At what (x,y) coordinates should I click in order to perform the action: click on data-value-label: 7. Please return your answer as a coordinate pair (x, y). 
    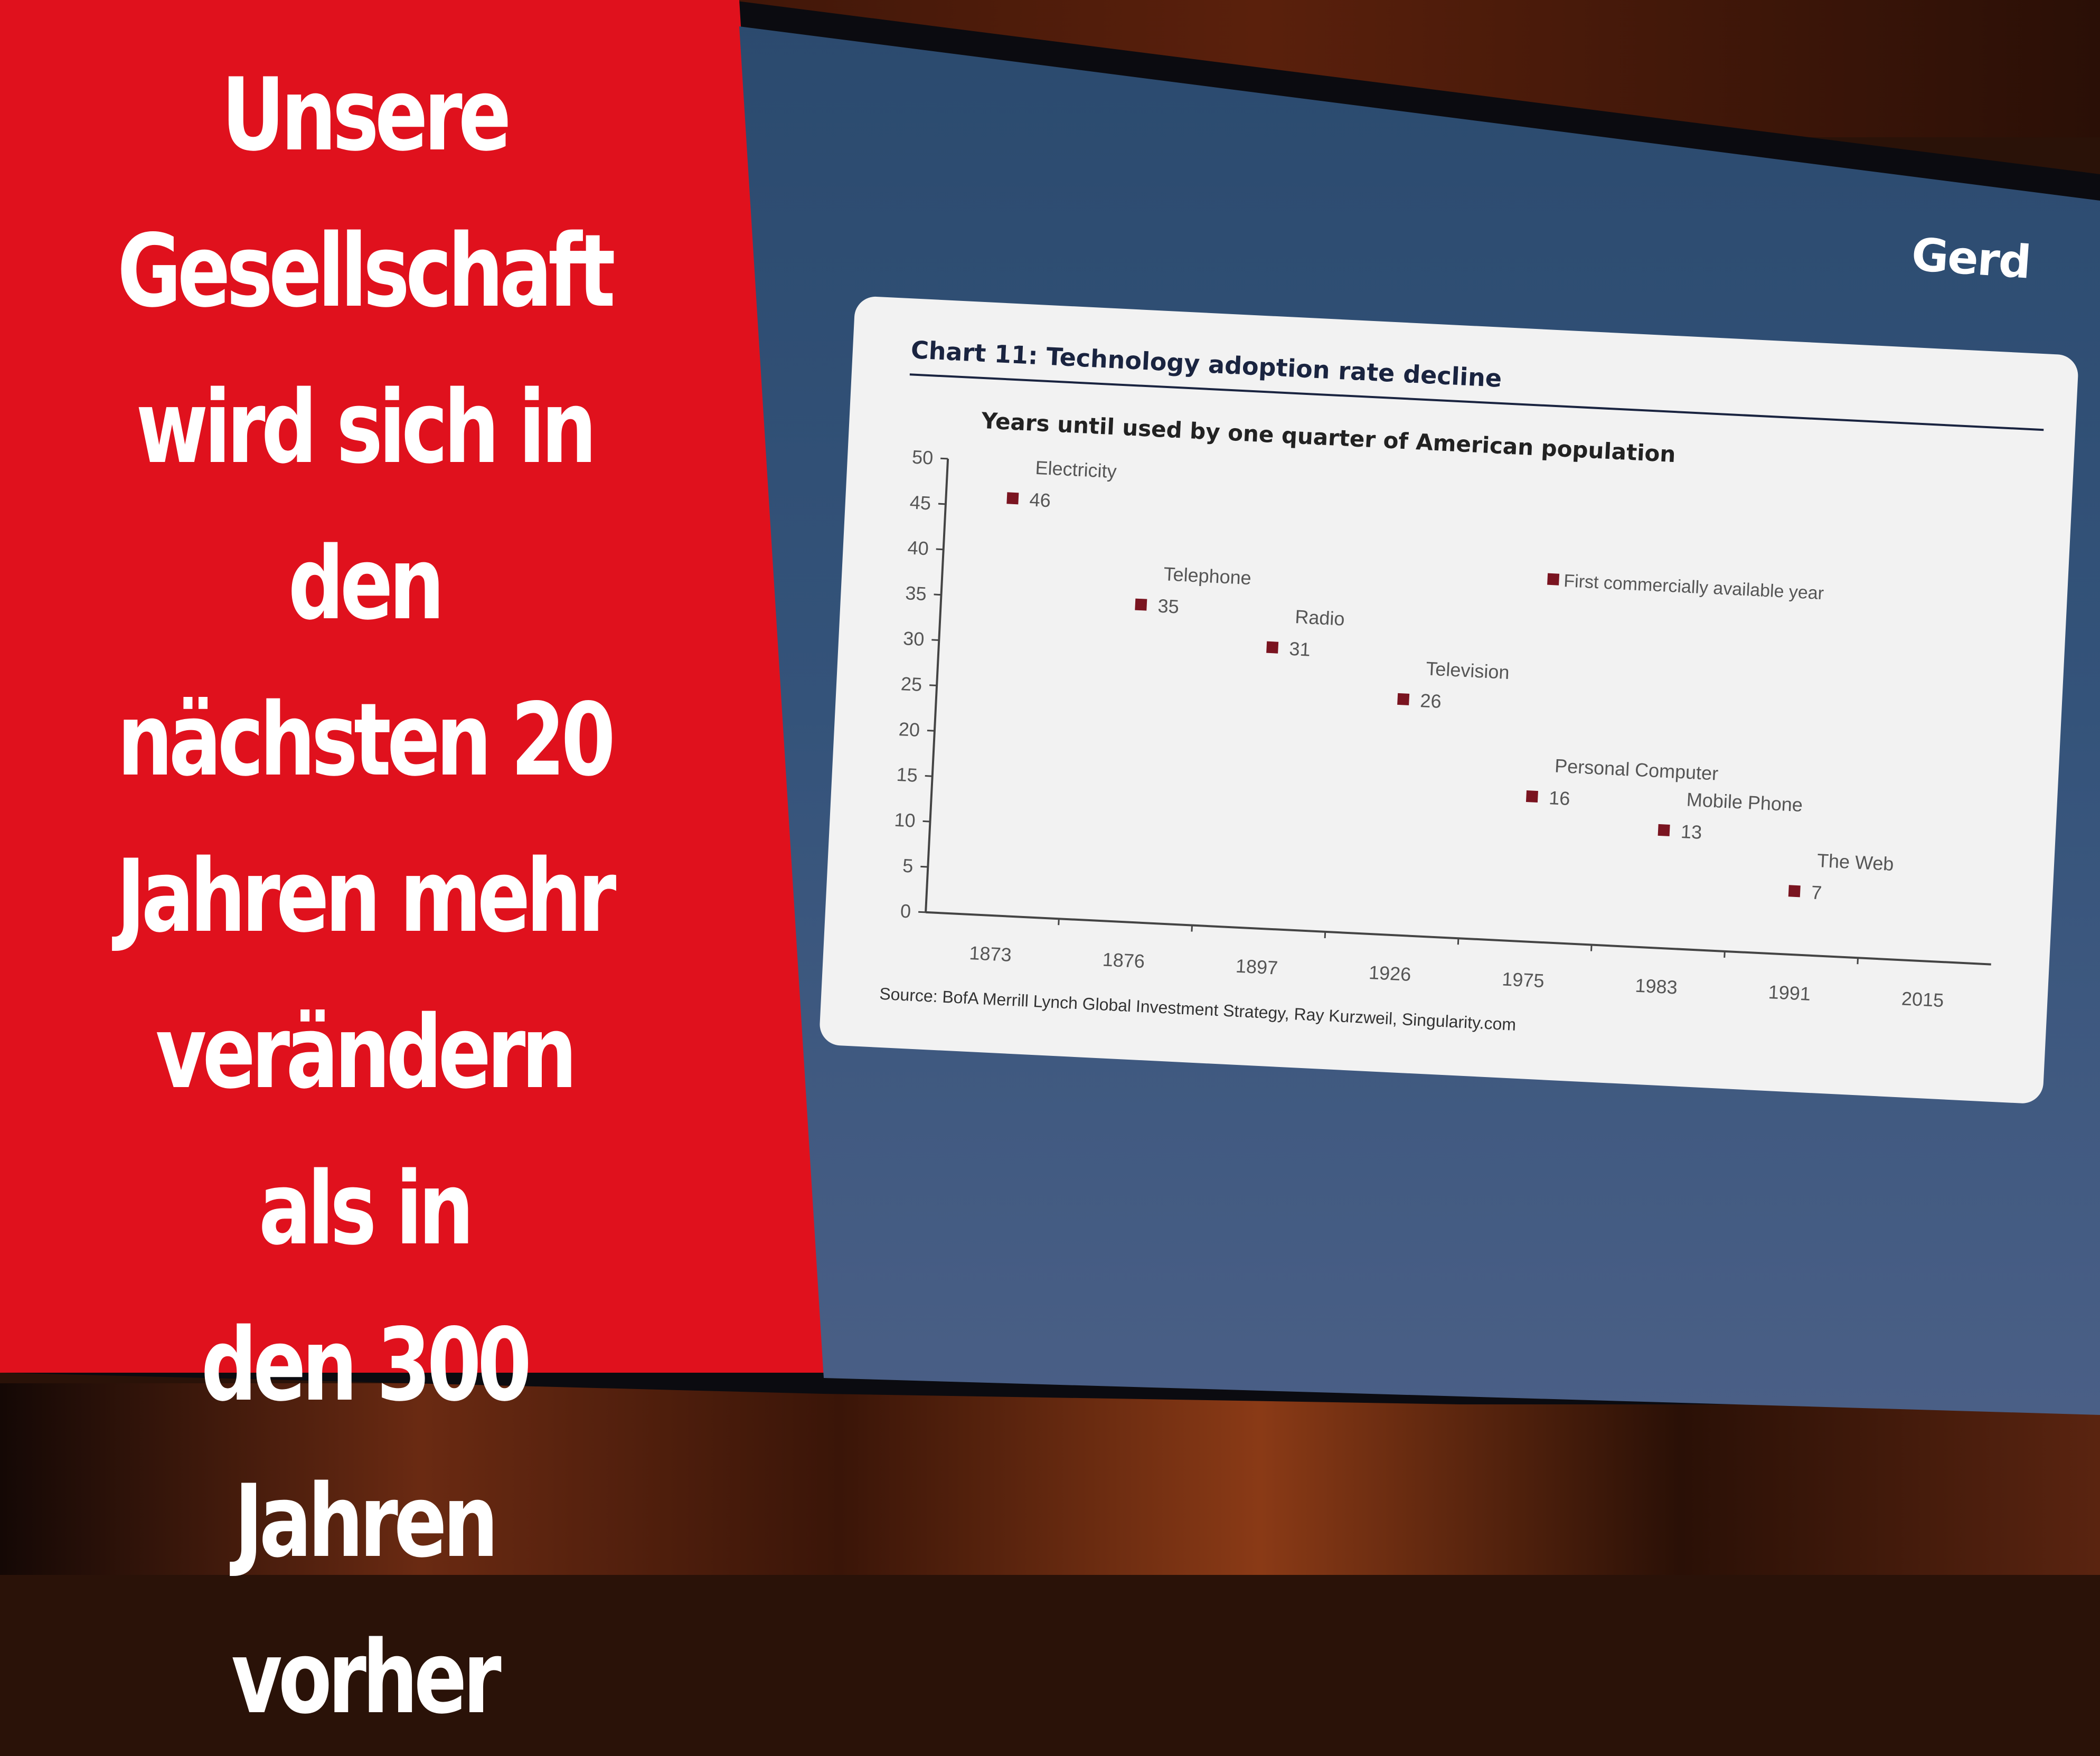
    Looking at the image, I should click on (1816, 892).